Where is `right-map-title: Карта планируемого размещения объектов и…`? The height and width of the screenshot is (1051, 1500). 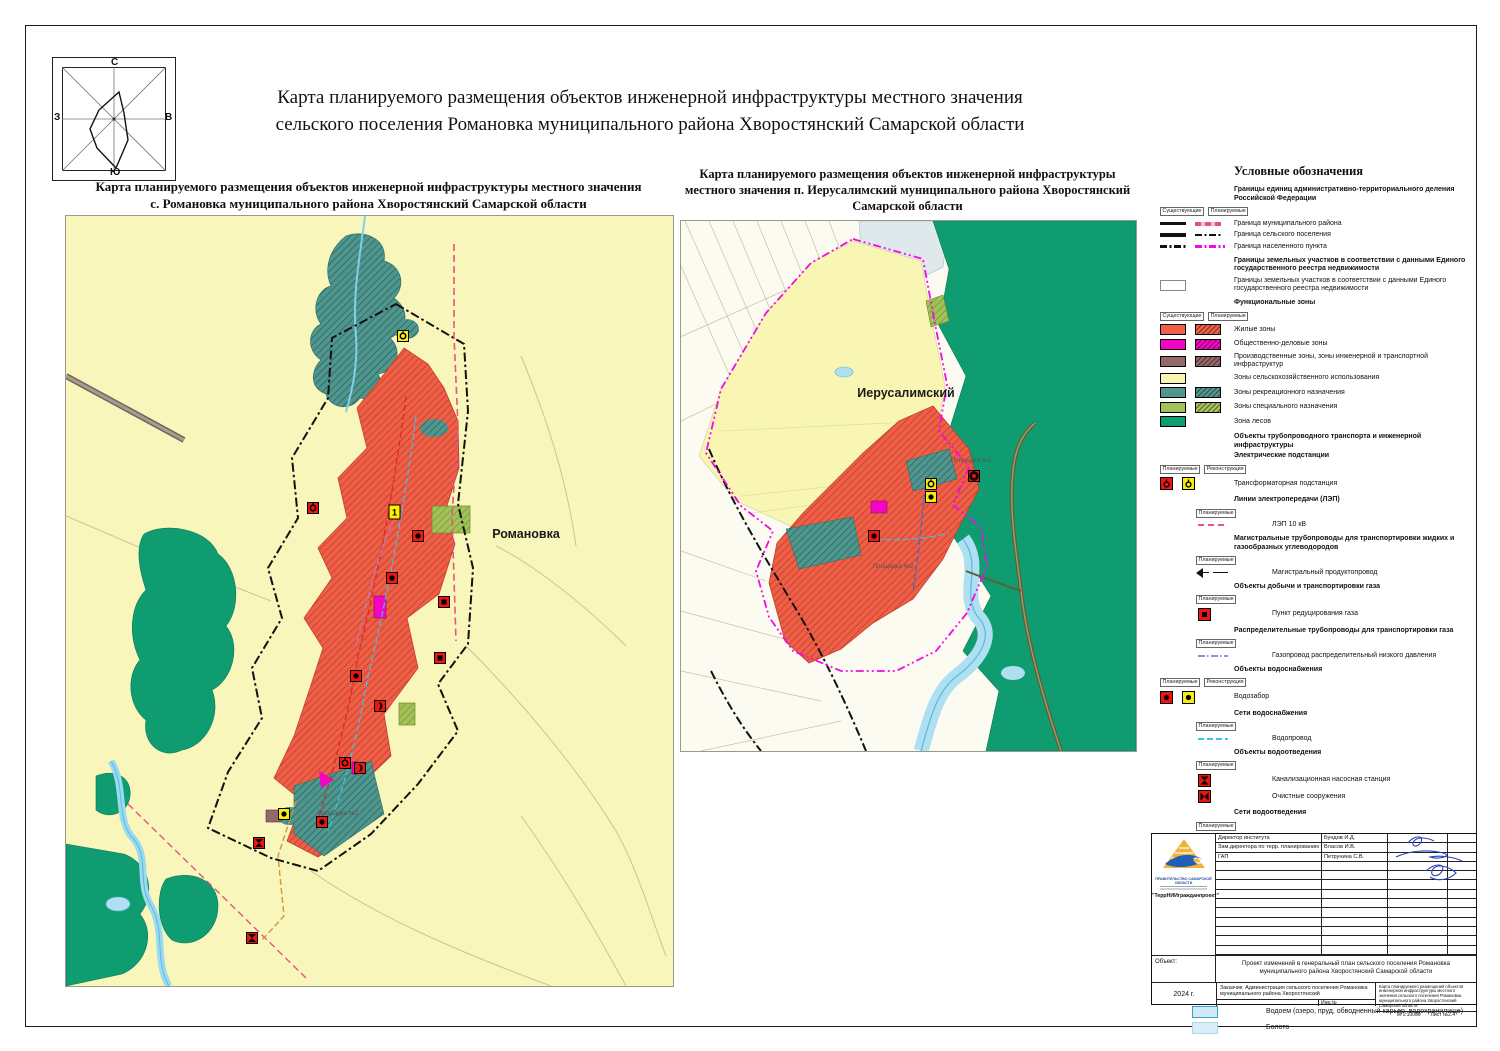
right-map-title: Карта планируемого размещения объектов и… is located at coordinates (907, 190).